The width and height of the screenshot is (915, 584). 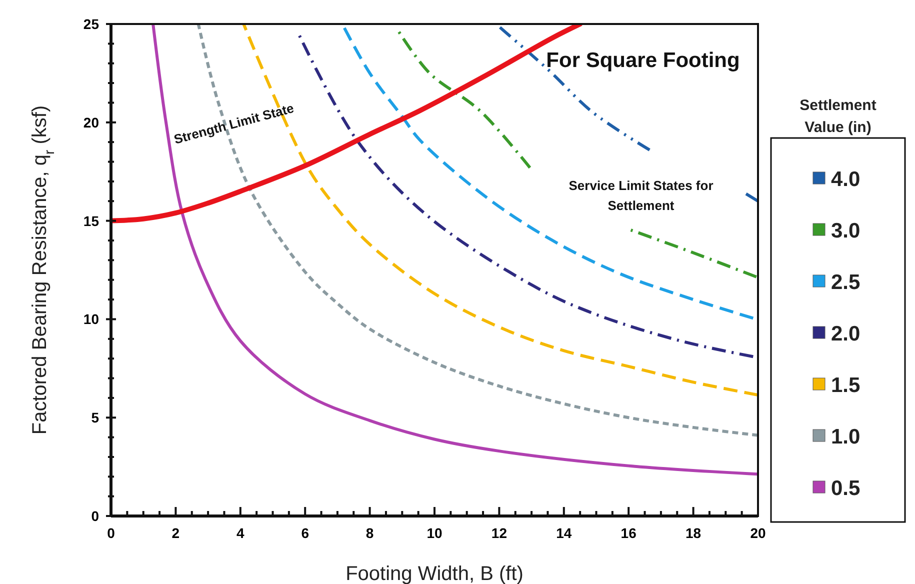 I want to click on x-tick-label: 10, so click(x=434, y=533).